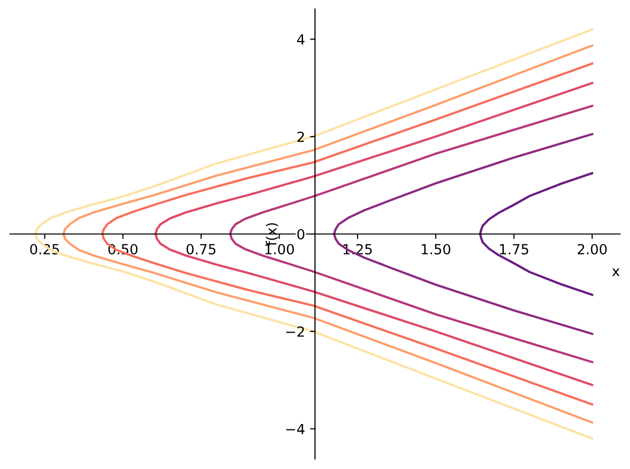 Image resolution: width=630 pixels, height=469 pixels. What do you see at coordinates (295, 331) in the screenshot?
I see `y-tick-label: −2` at bounding box center [295, 331].